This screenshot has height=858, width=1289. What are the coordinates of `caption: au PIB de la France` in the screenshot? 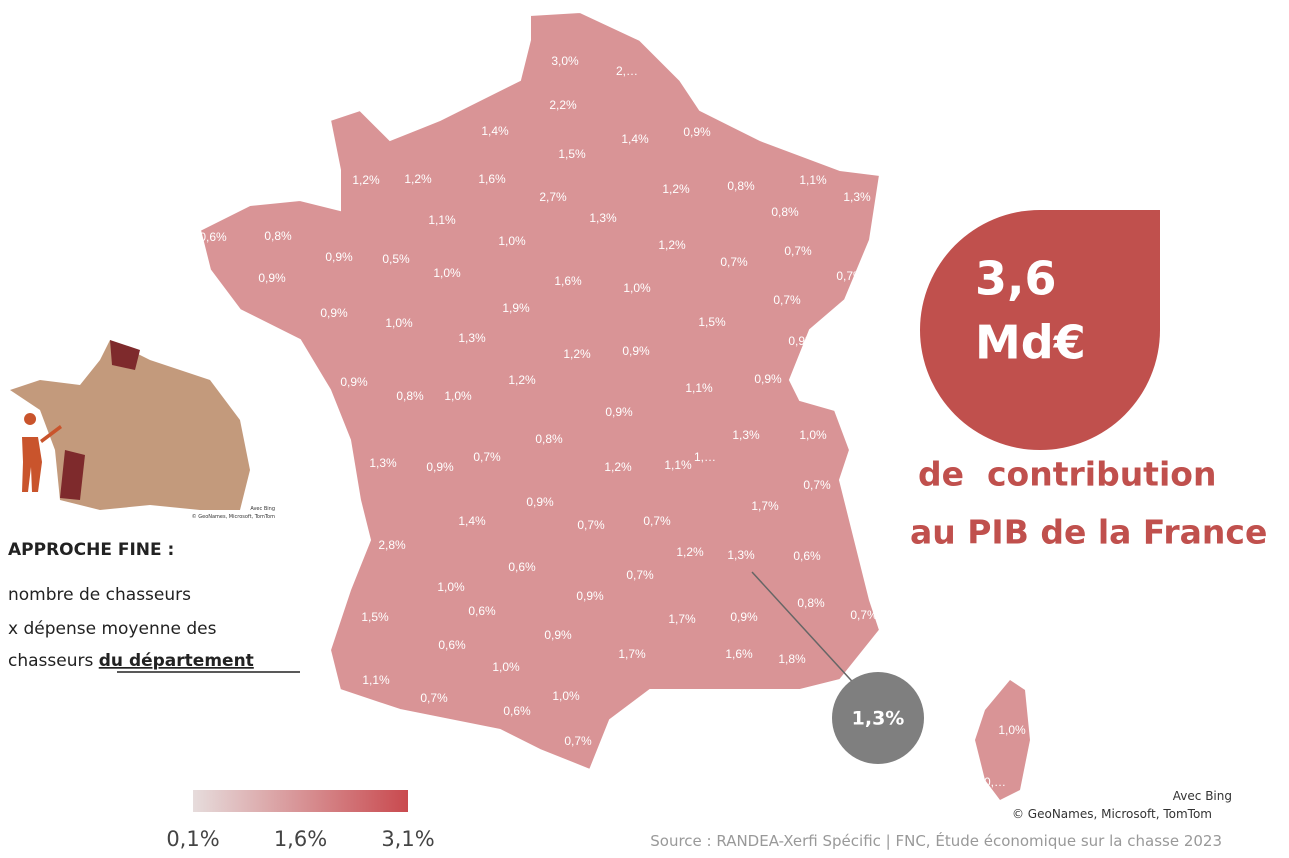 It's located at (1088, 532).